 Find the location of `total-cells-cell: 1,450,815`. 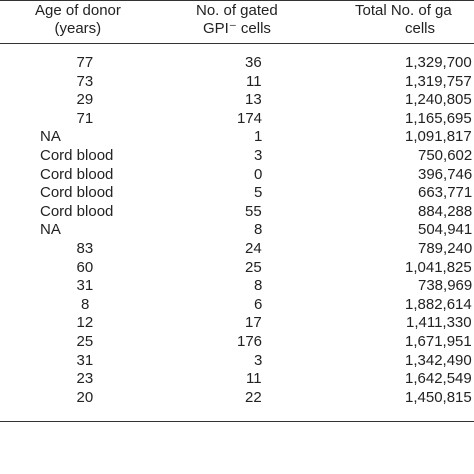

total-cells-cell: 1,450,815 is located at coordinates (438, 397).